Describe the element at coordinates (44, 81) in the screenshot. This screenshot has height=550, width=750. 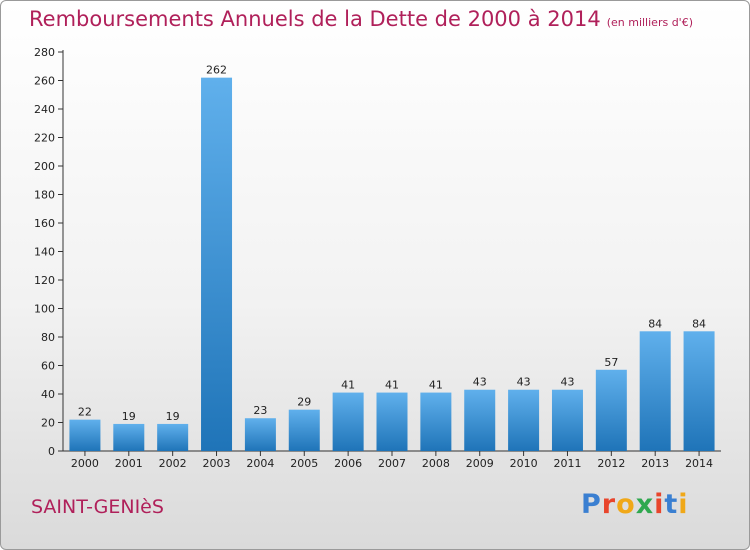
I see `y-tick-label: 260` at that location.